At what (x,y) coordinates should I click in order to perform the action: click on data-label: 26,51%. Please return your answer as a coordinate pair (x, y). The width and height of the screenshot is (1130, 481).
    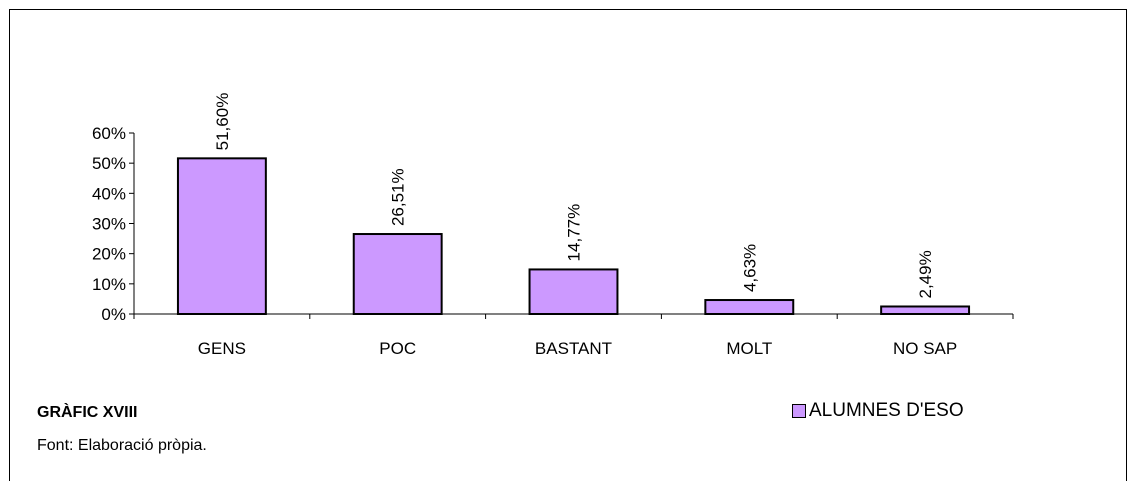
    Looking at the image, I should click on (398, 197).